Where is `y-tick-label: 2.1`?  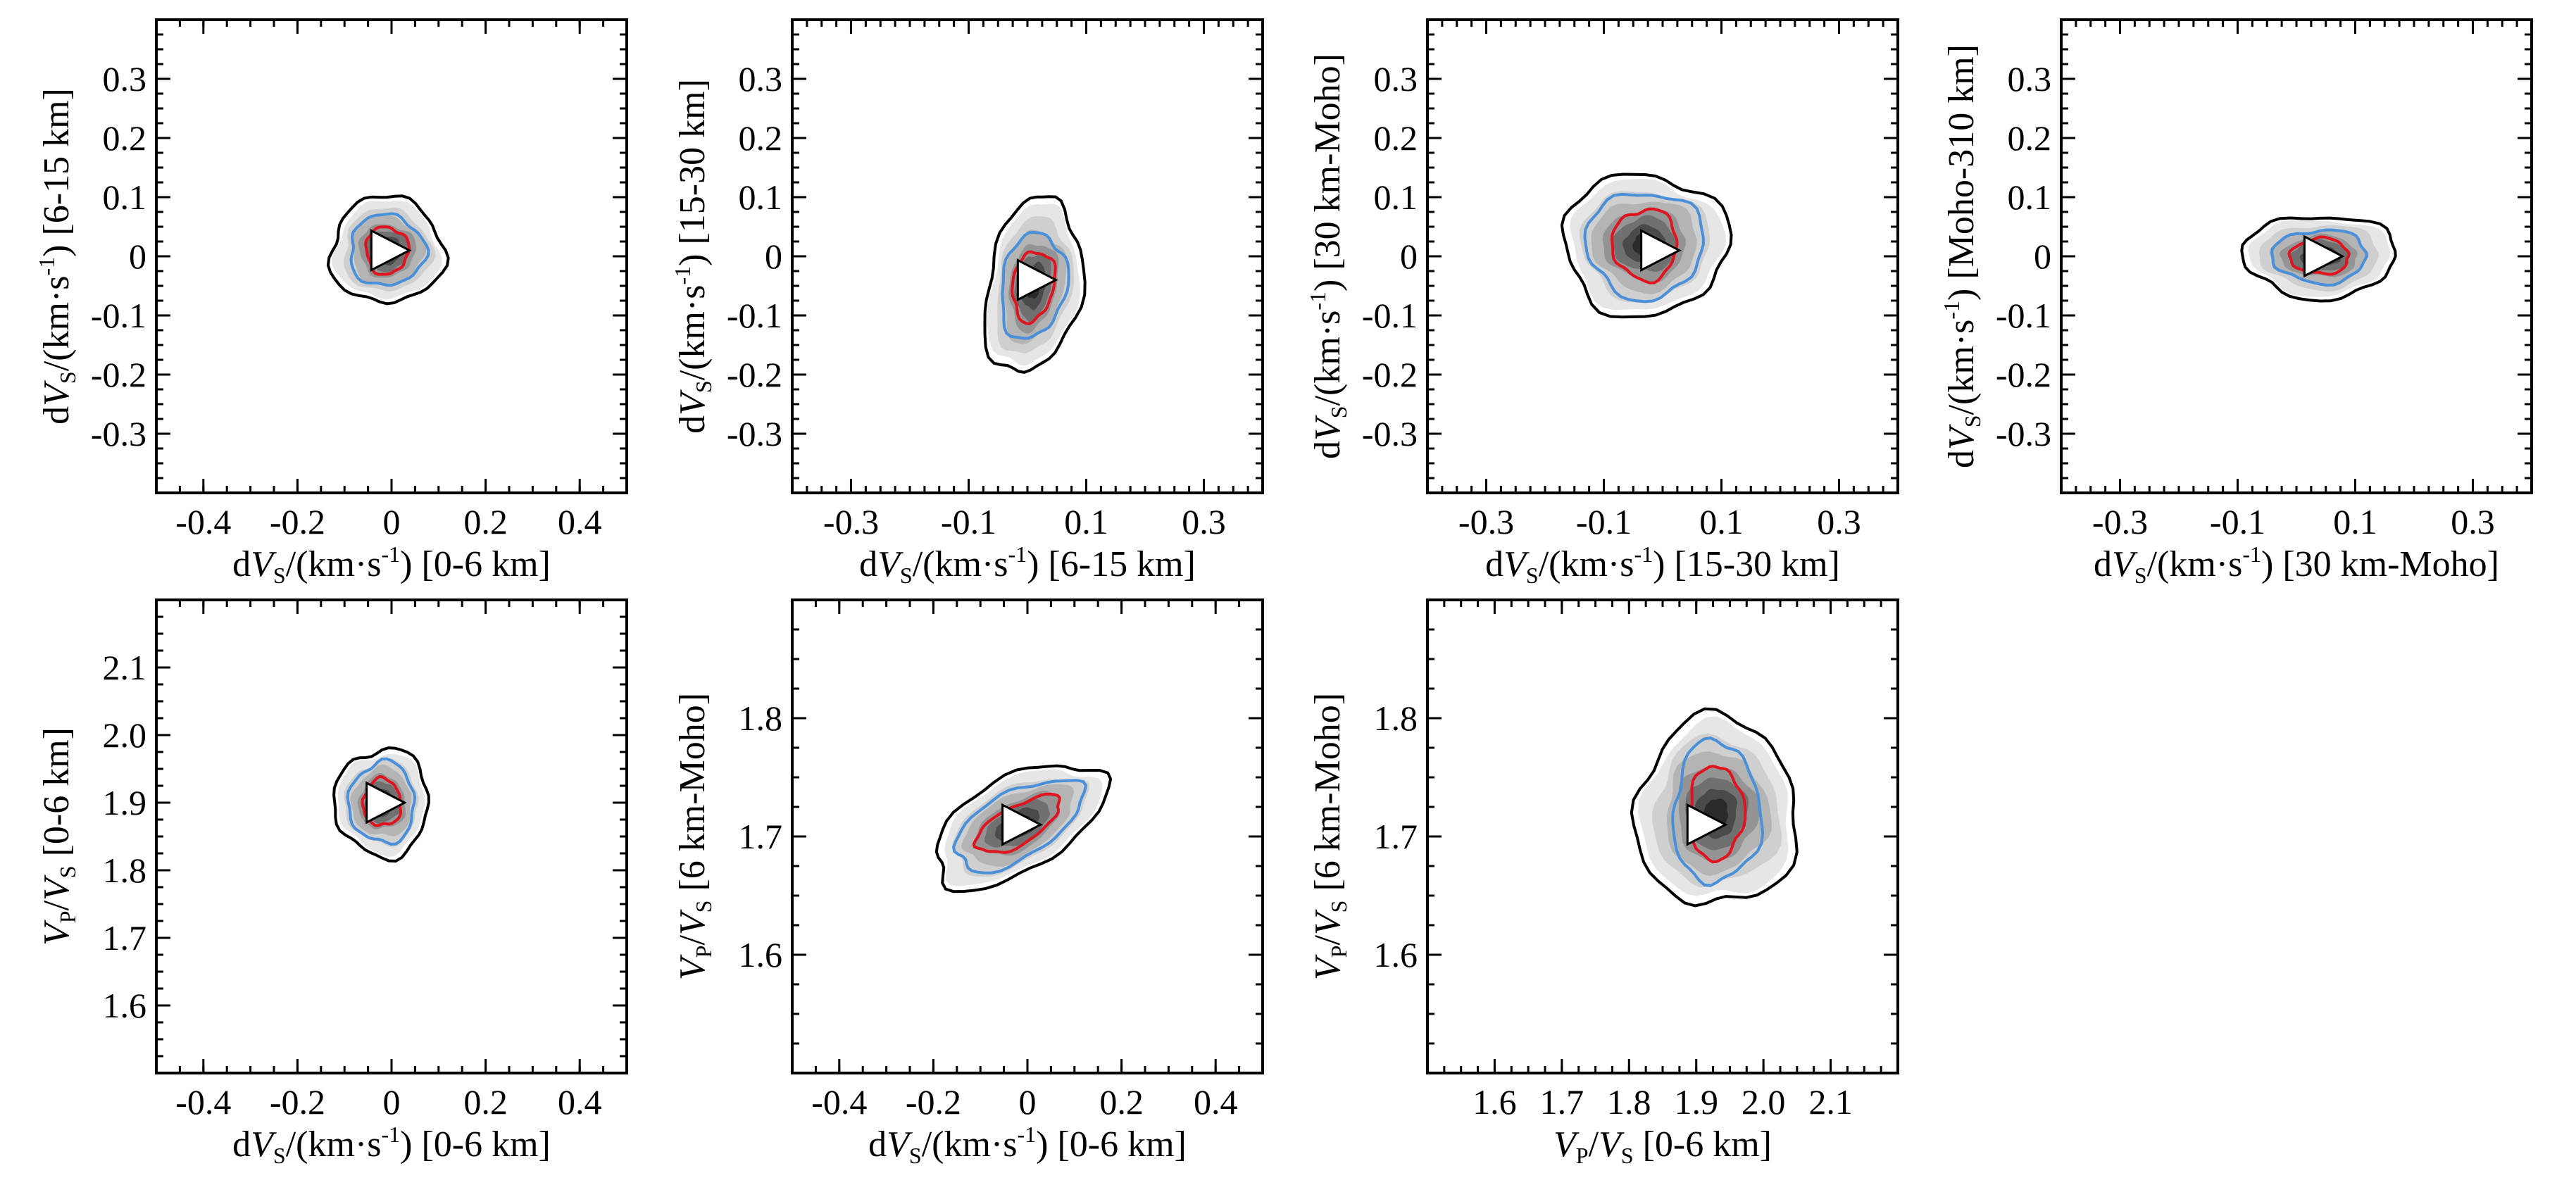
y-tick-label: 2.1 is located at coordinates (125, 667).